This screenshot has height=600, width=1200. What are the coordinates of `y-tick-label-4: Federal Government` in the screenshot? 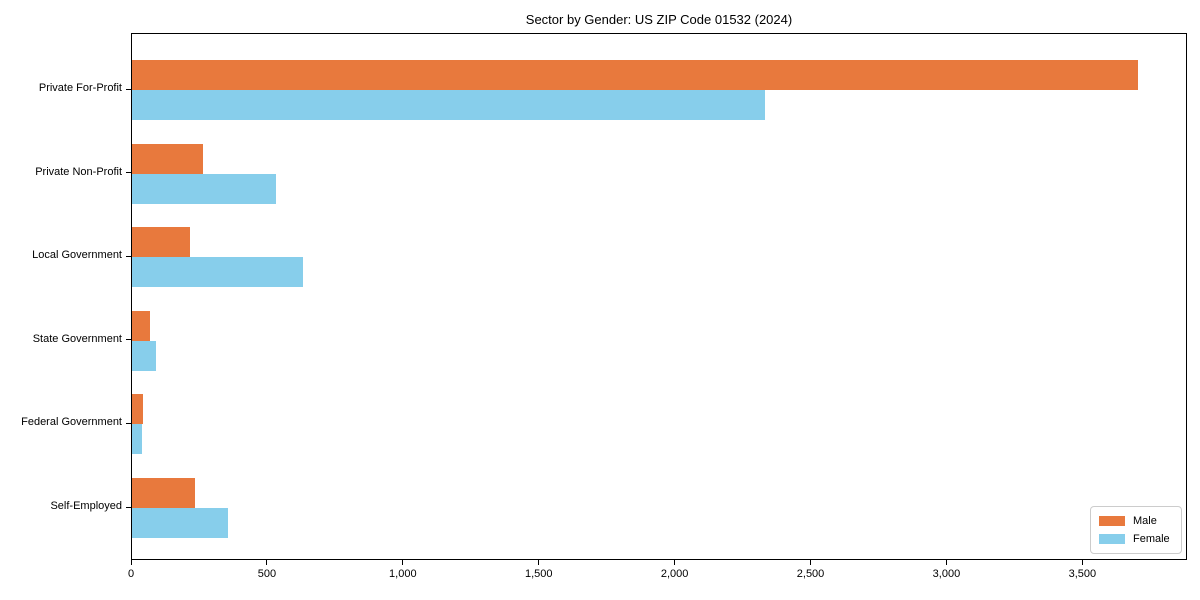 It's located at (71, 422).